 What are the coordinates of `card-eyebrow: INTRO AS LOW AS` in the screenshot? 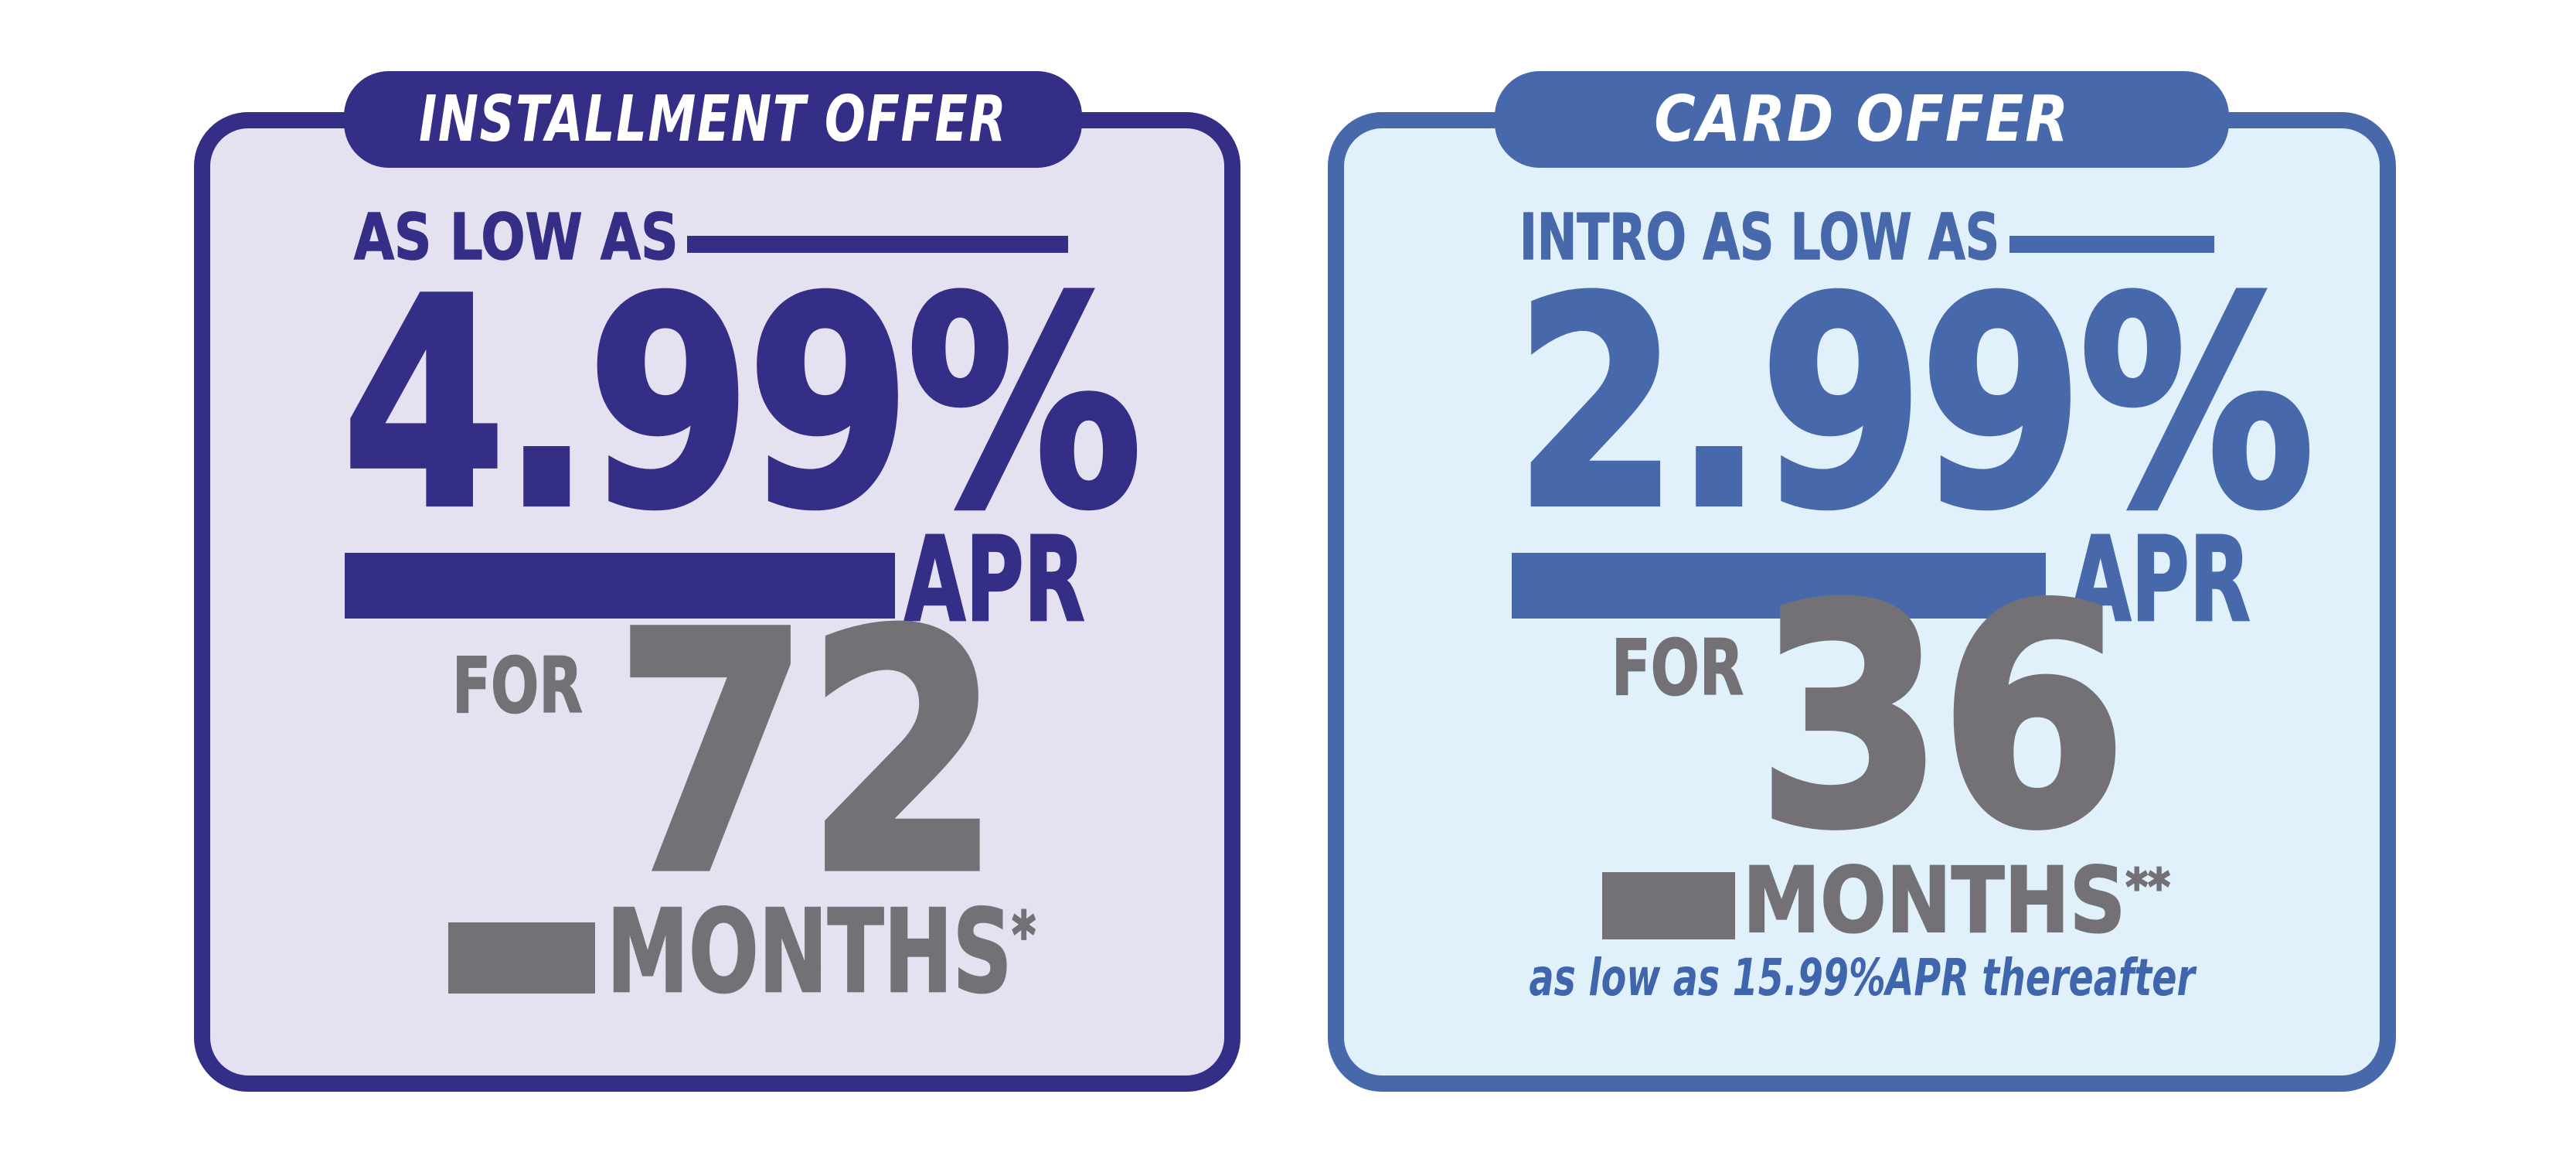 It's located at (1759, 237).